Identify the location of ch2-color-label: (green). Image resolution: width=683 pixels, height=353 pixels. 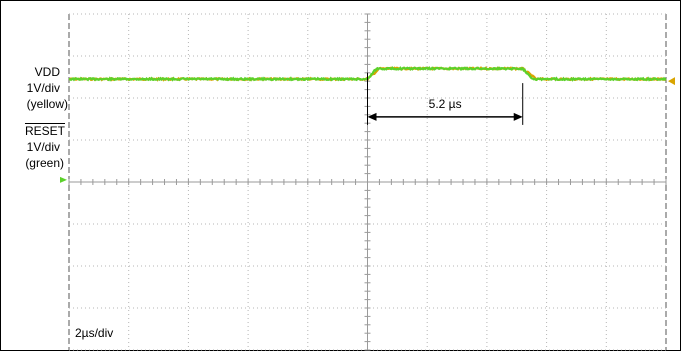
(44, 163).